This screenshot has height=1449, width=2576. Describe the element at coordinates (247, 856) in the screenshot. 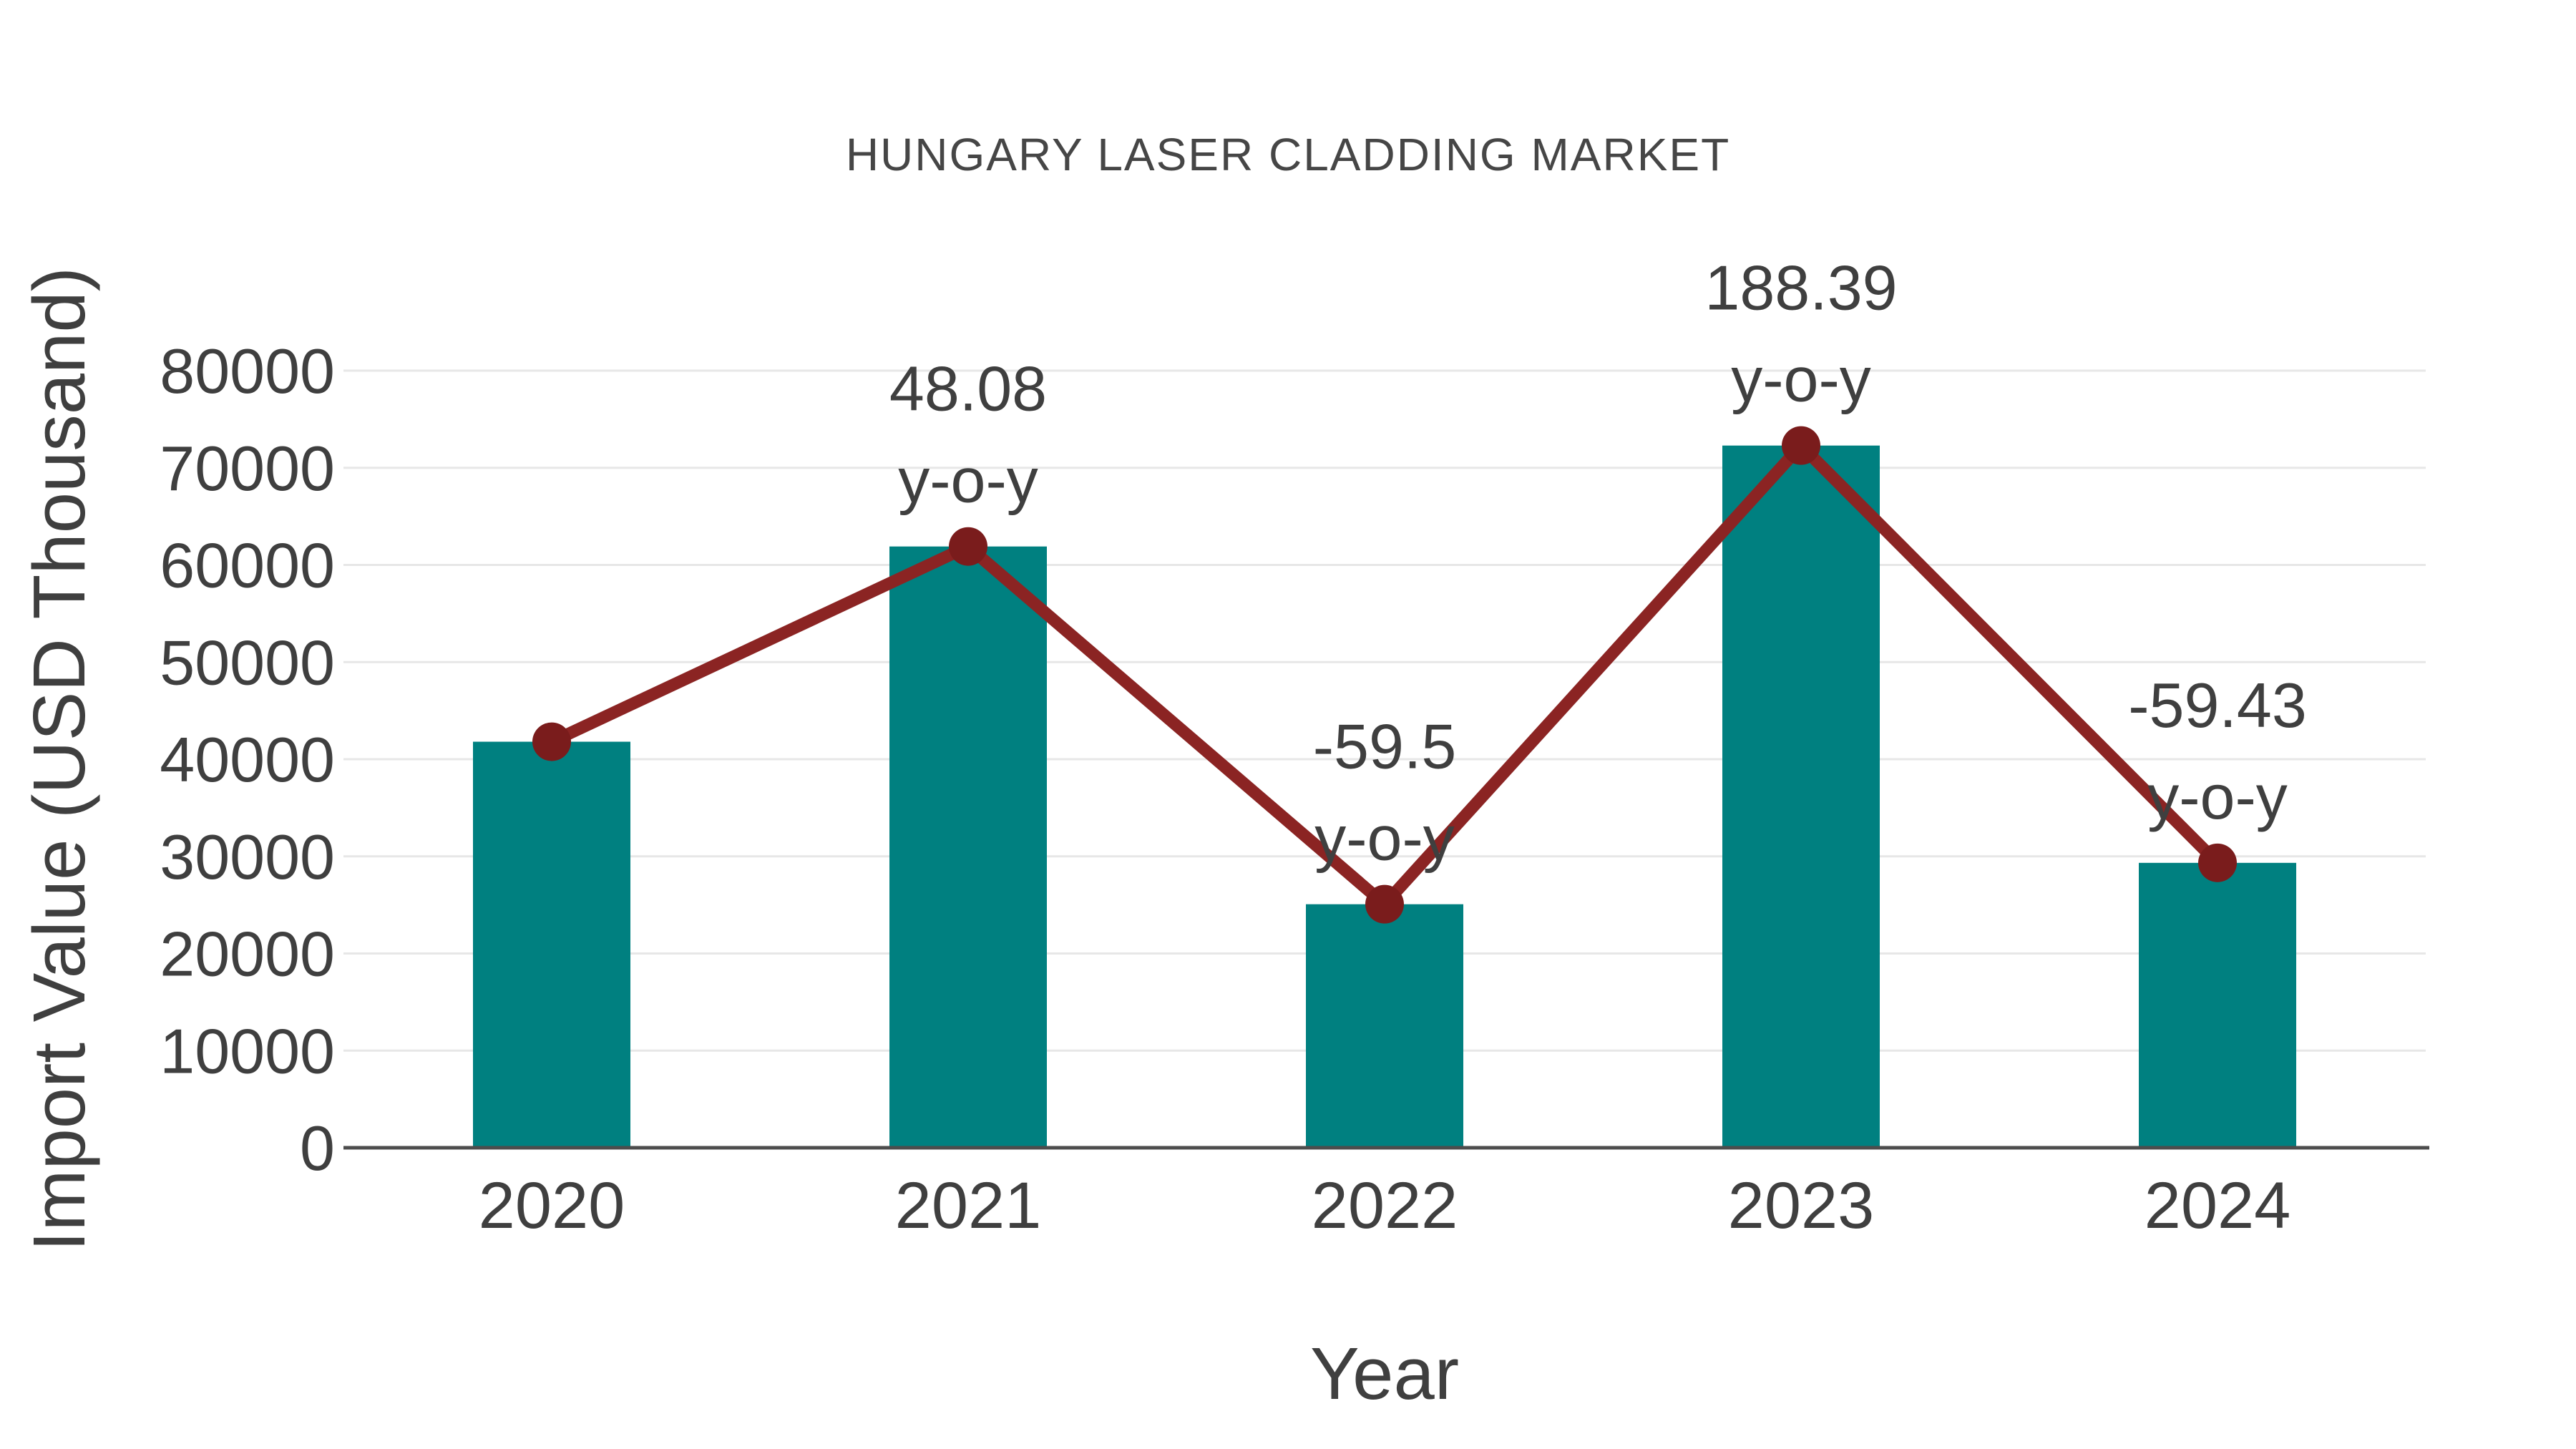

I see `y-tick-label-30000: 30000` at that location.